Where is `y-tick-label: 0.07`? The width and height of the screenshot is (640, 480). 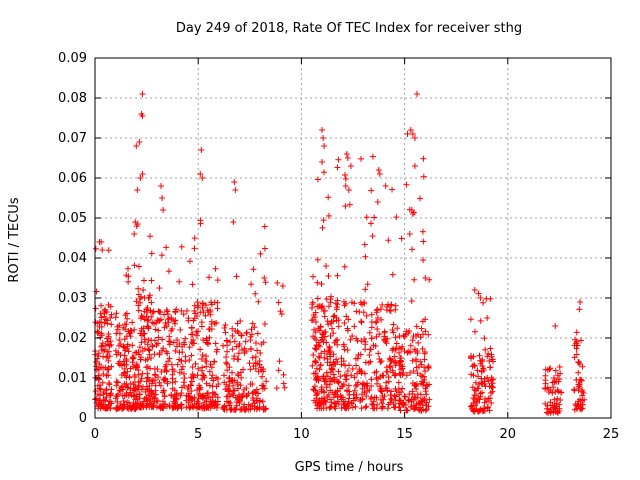
y-tick-label: 0.07 is located at coordinates (72, 138).